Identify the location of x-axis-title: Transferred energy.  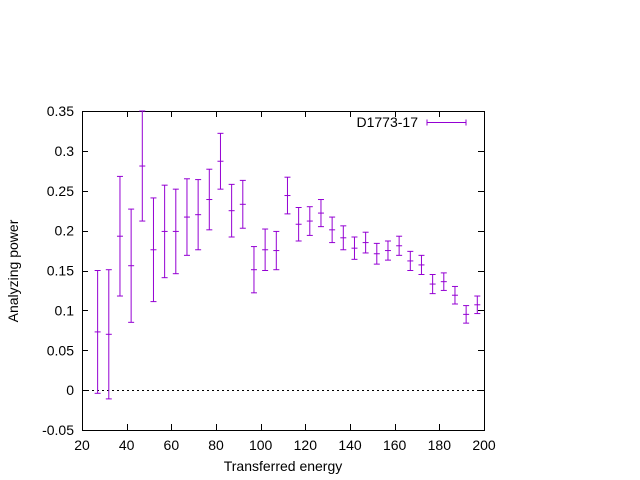
(283, 466).